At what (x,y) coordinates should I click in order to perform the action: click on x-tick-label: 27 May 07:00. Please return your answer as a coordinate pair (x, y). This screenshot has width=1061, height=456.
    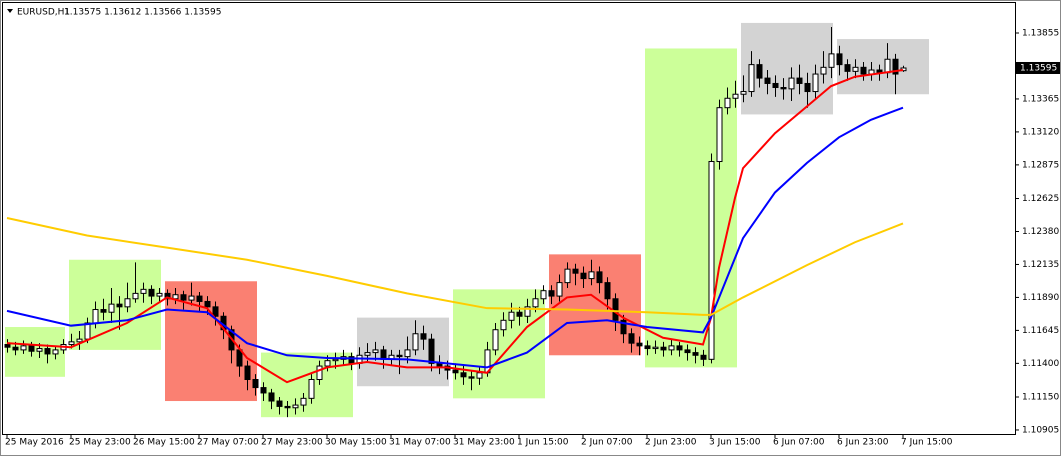
    Looking at the image, I should click on (228, 443).